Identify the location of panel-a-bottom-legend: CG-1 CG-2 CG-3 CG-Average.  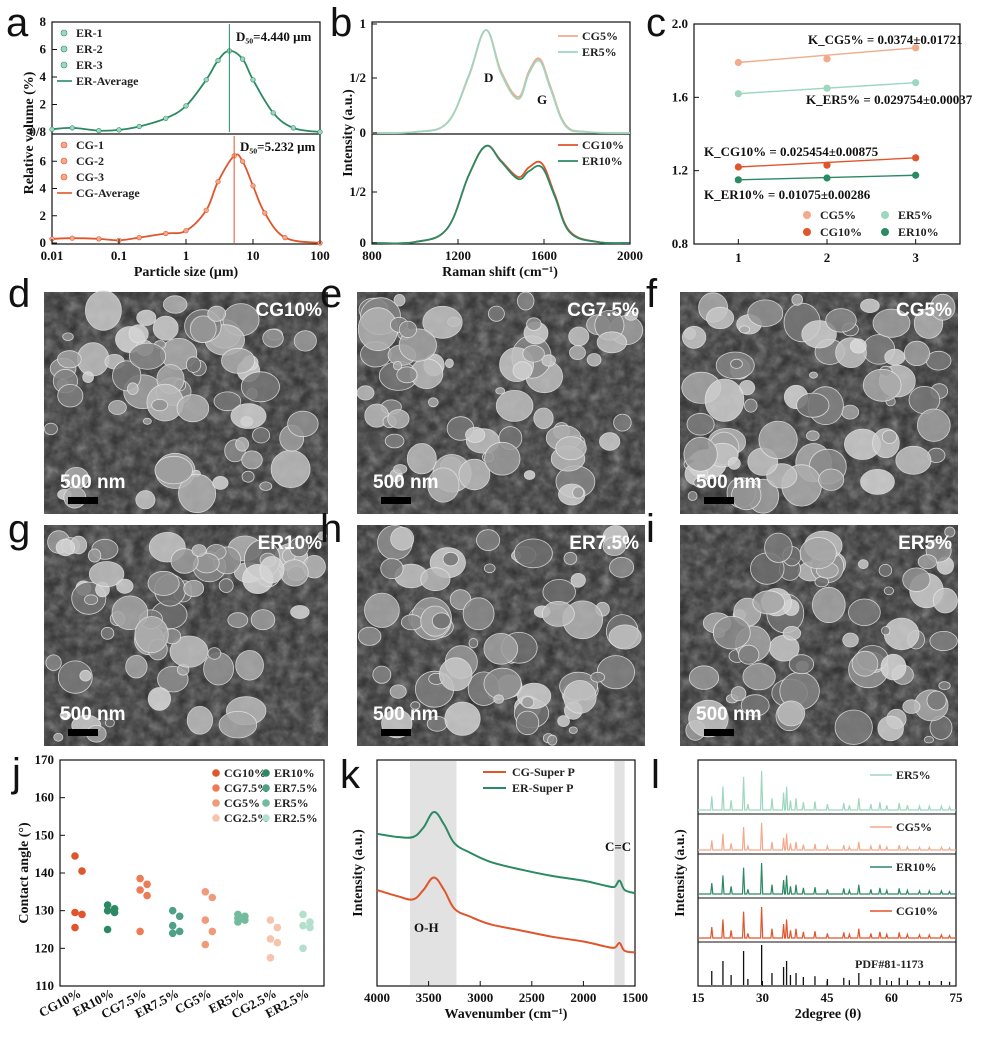
(98, 169).